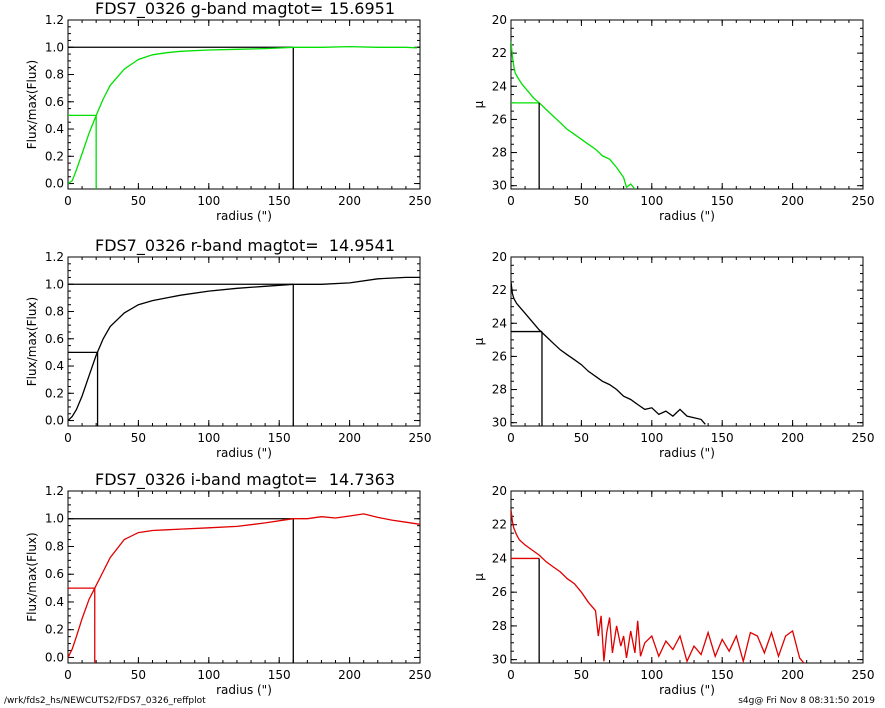 Image resolution: width=885 pixels, height=708 pixels. Describe the element at coordinates (244, 690) in the screenshot. I see `panel5-xlabel: radius (")` at that location.